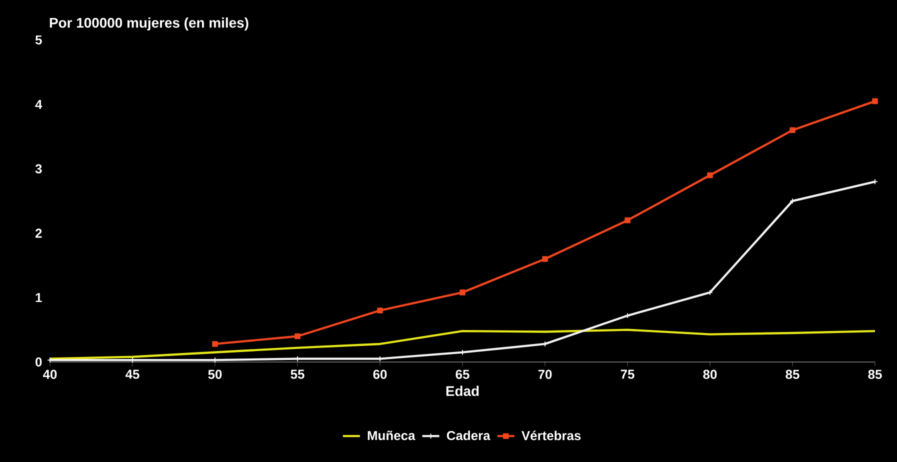 This screenshot has width=897, height=462. What do you see at coordinates (710, 374) in the screenshot?
I see `x-tick-label: 80` at bounding box center [710, 374].